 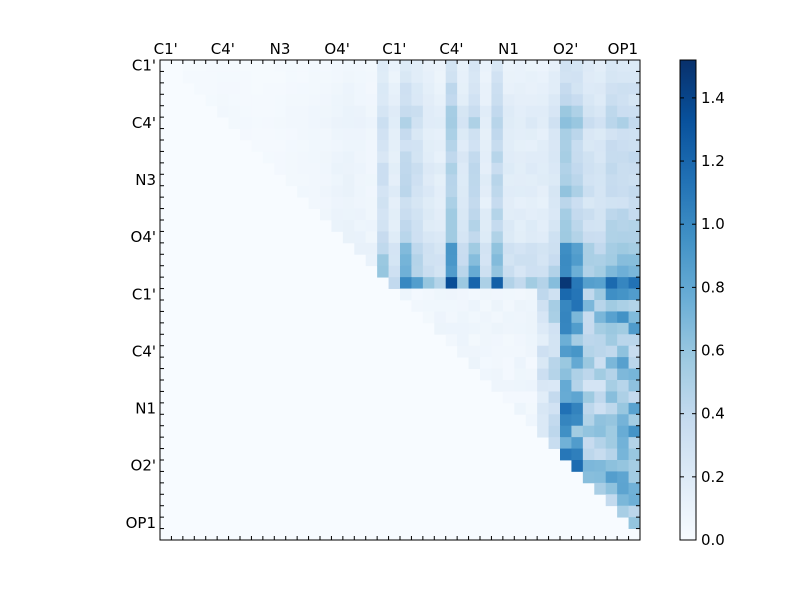 I want to click on x-tick-label: C4', so click(x=223, y=49).